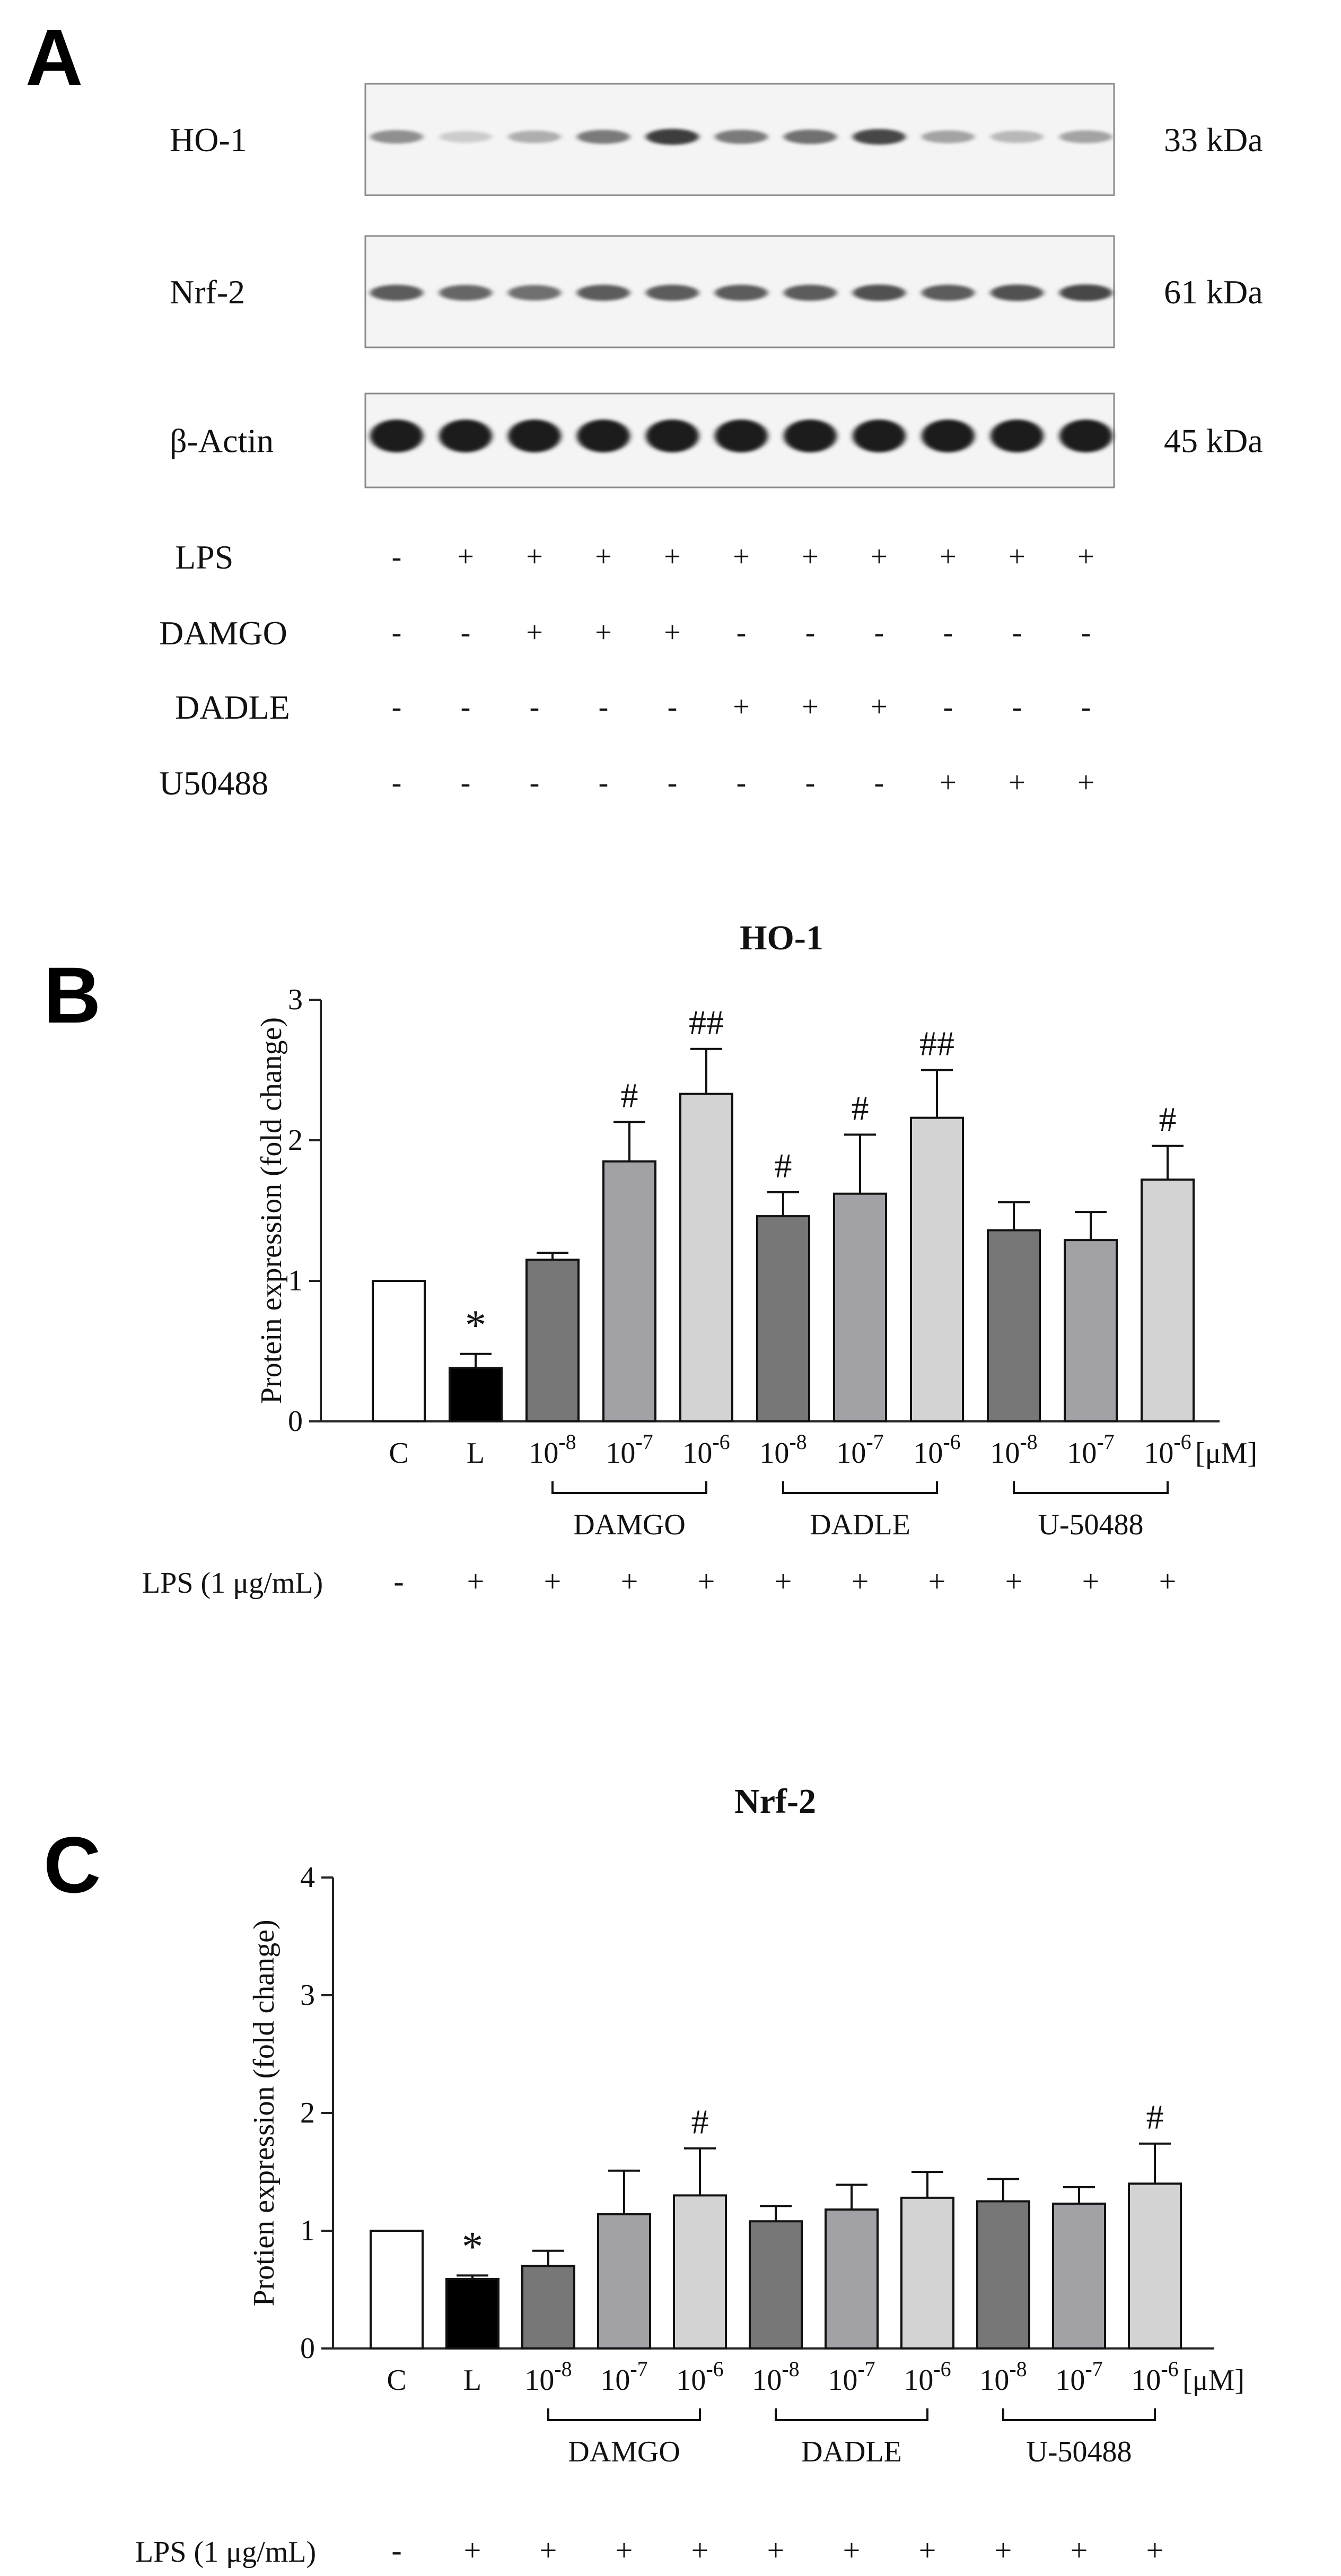  Describe the element at coordinates (295, 1140) in the screenshot. I see `y-tick-label: 2` at that location.